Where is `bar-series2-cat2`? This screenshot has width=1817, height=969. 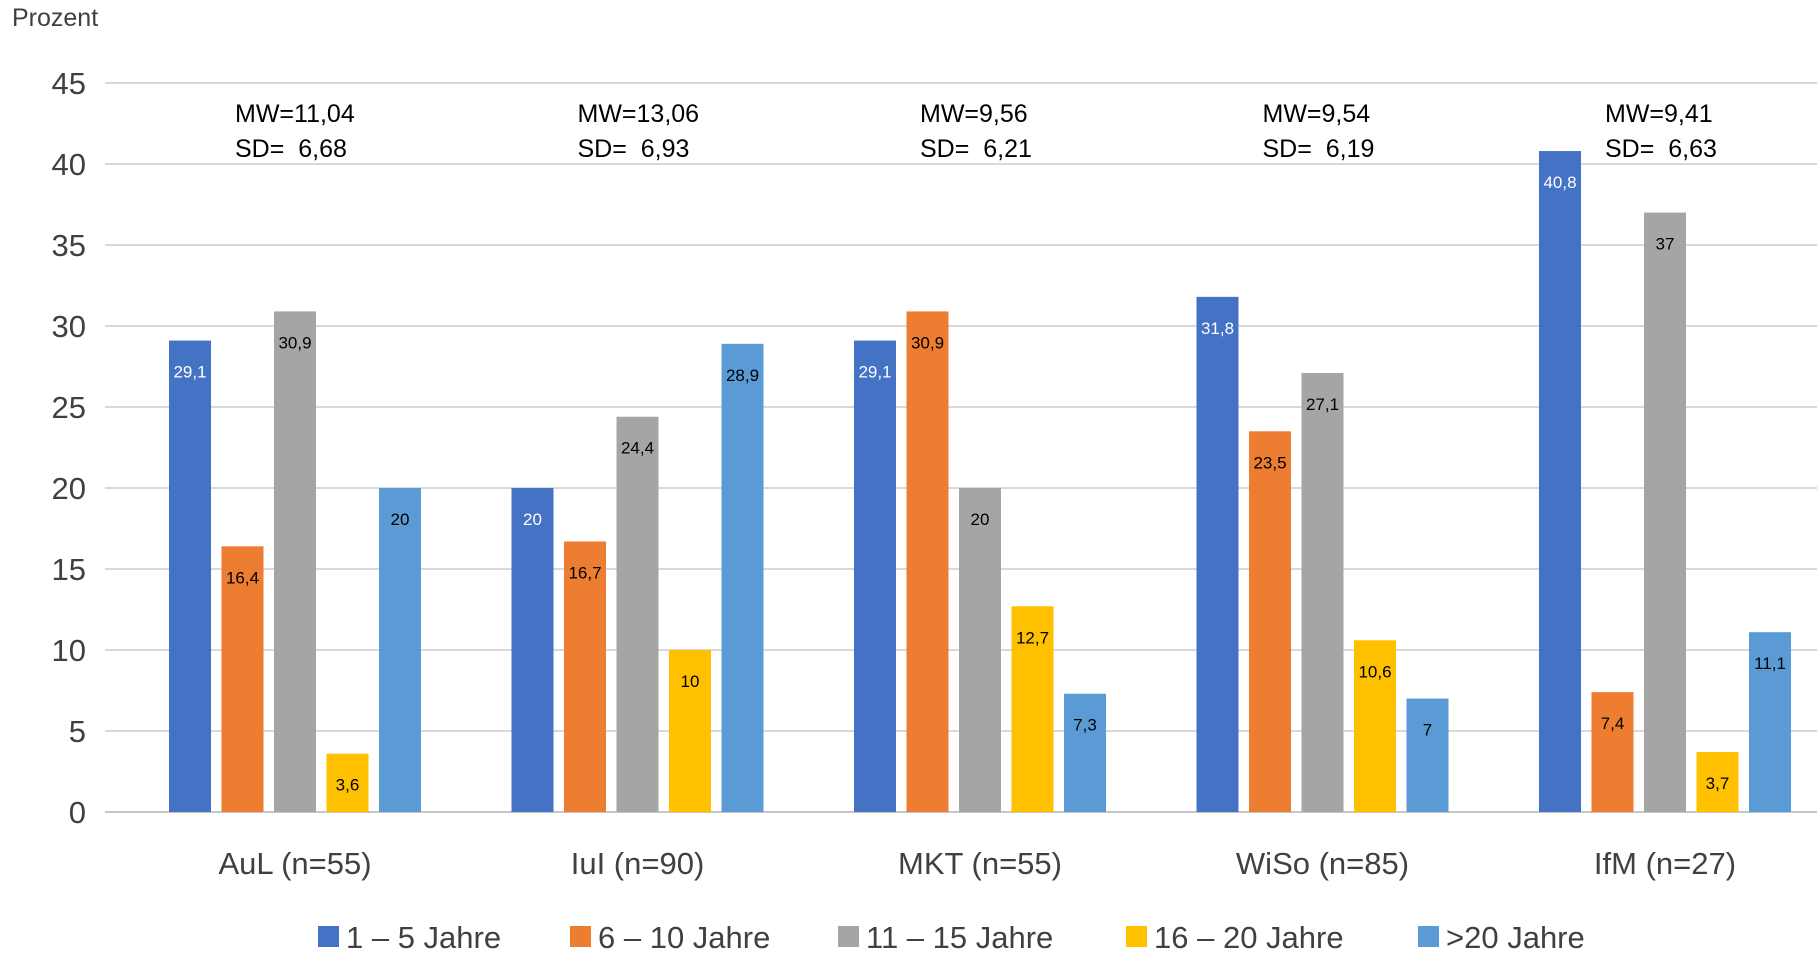 bar-series2-cat2 is located at coordinates (980, 650).